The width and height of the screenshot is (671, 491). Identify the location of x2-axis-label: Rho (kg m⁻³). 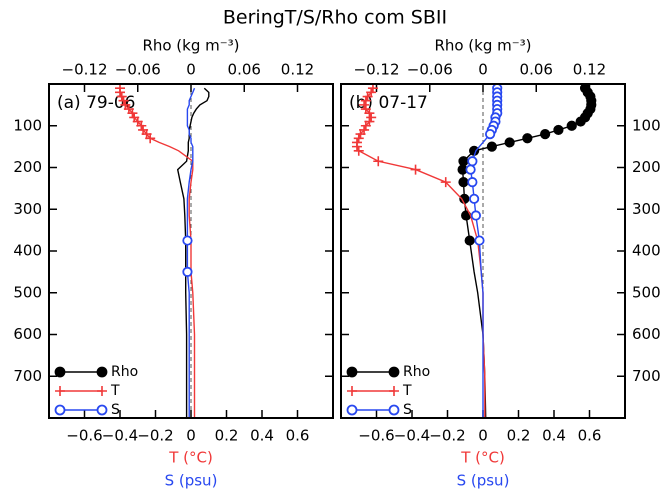
(482, 46).